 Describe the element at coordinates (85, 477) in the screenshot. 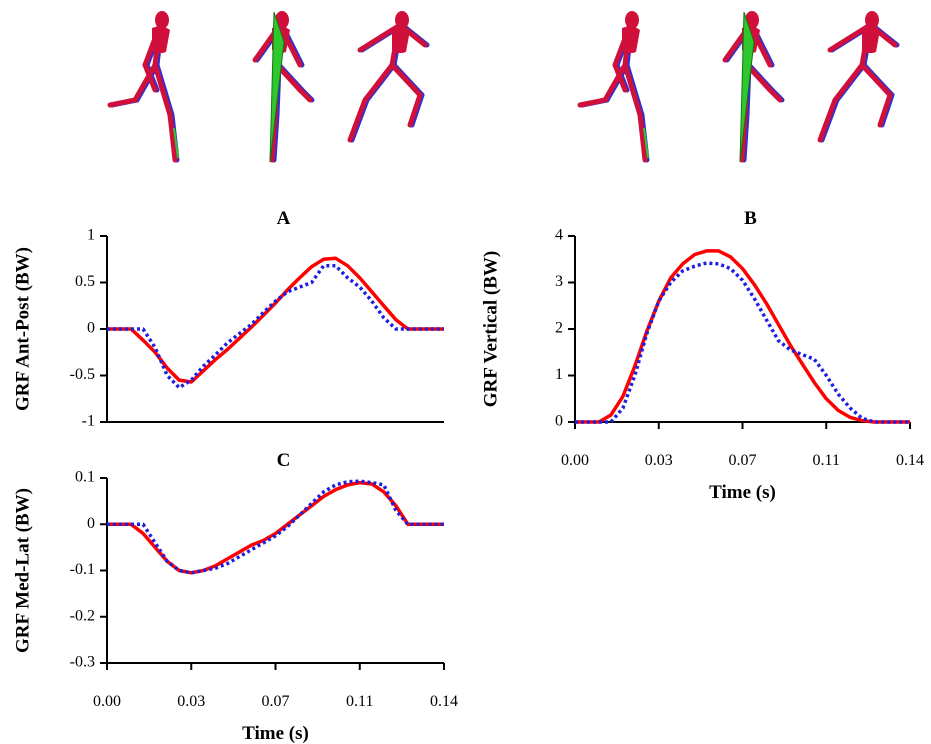

I see `y-tick-label: 0.1` at that location.